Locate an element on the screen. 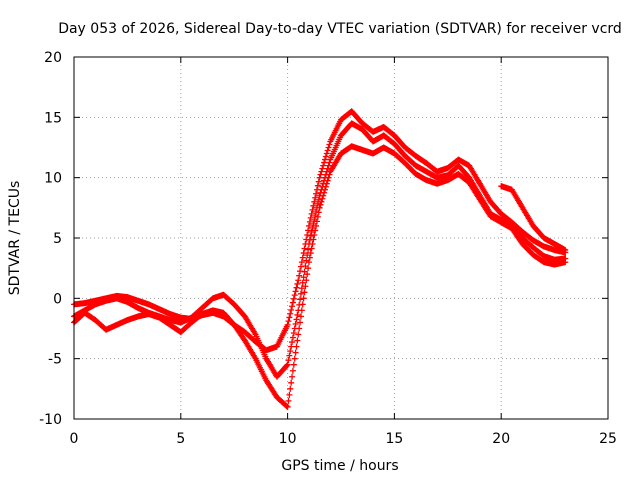 Image resolution: width=640 pixels, height=480 pixels. y-tick-label: 15 is located at coordinates (53, 118).